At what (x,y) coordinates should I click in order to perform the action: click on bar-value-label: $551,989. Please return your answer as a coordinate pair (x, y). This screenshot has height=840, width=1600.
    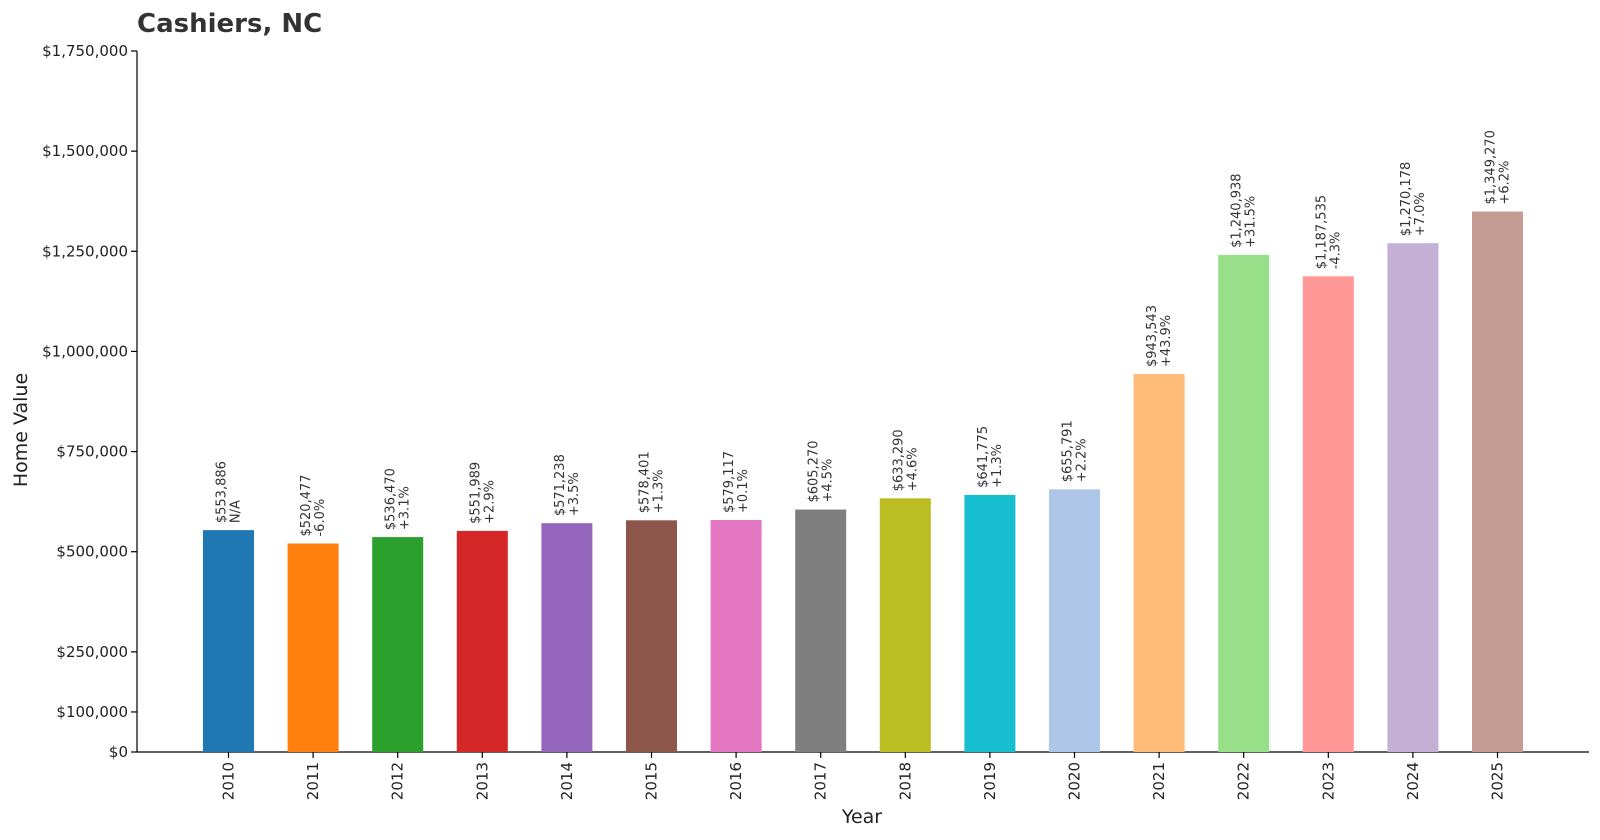
    Looking at the image, I should click on (475, 493).